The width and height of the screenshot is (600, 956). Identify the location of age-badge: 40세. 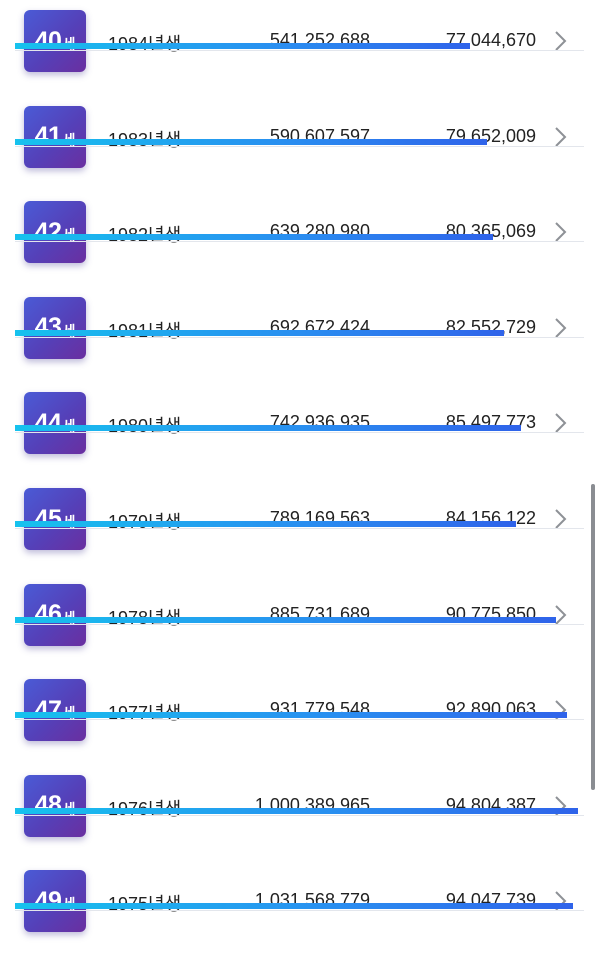
(55, 41).